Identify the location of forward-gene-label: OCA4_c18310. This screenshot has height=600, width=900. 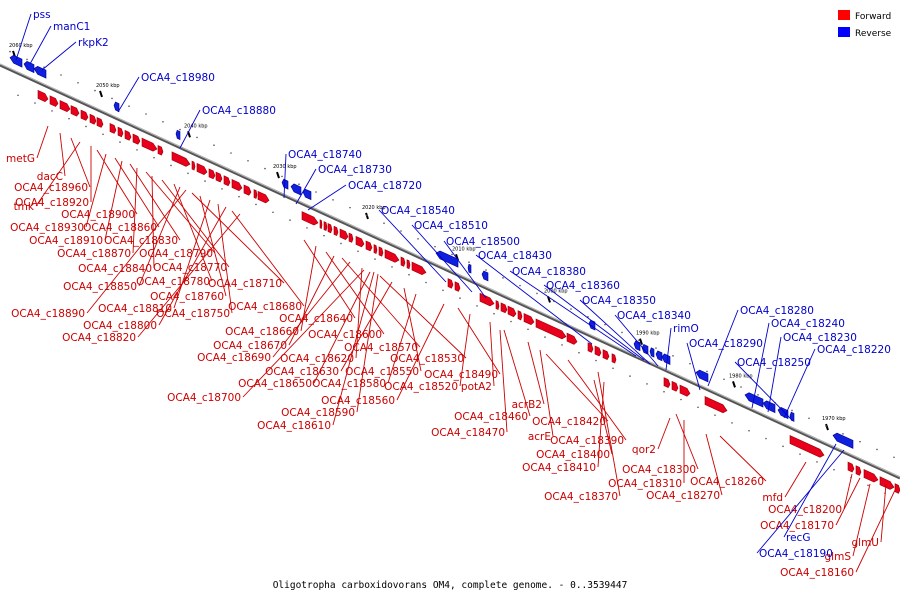
(645, 484).